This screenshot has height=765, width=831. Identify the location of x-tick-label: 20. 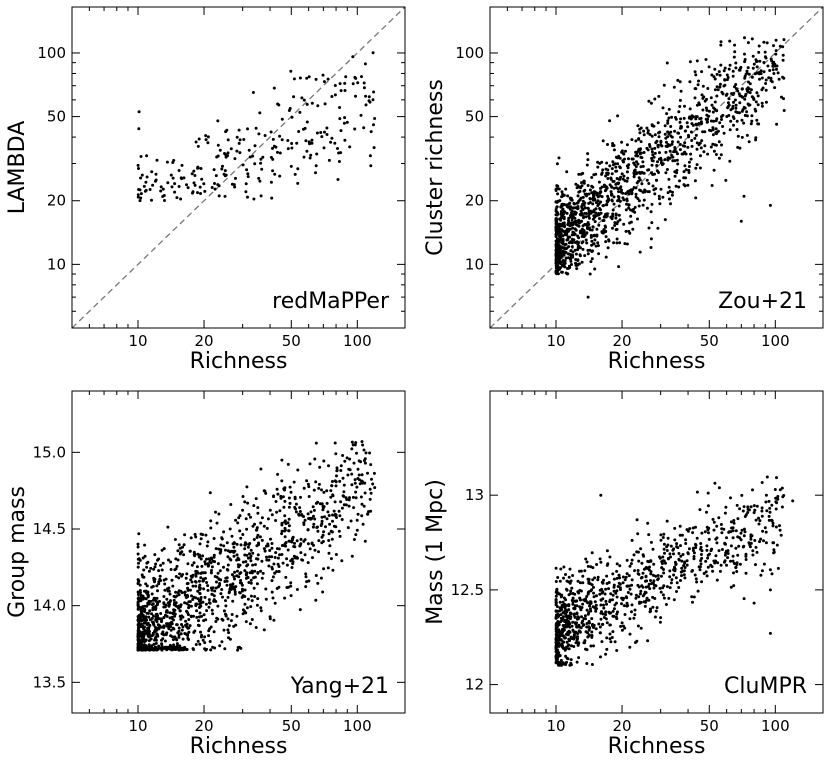
(621, 341).